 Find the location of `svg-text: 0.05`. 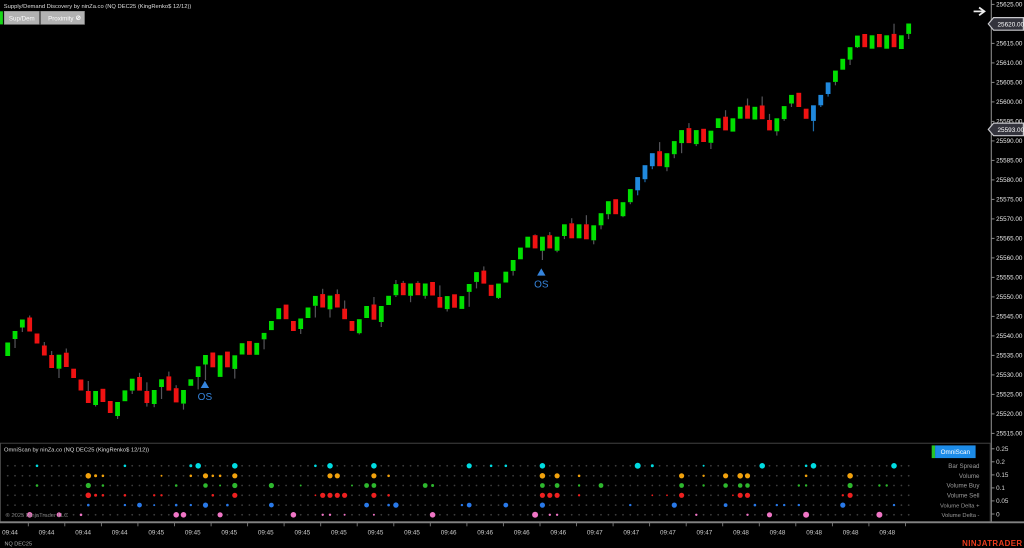

svg-text: 0.05 is located at coordinates (1002, 501).